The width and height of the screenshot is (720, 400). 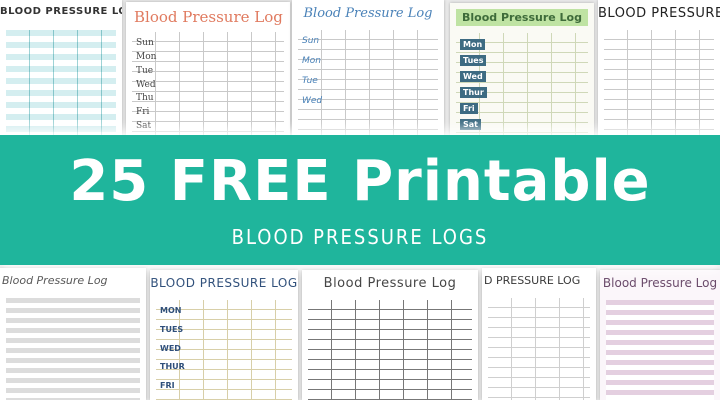 I want to click on log-thumbnail: D PRESSURE LOG, so click(x=539, y=334).